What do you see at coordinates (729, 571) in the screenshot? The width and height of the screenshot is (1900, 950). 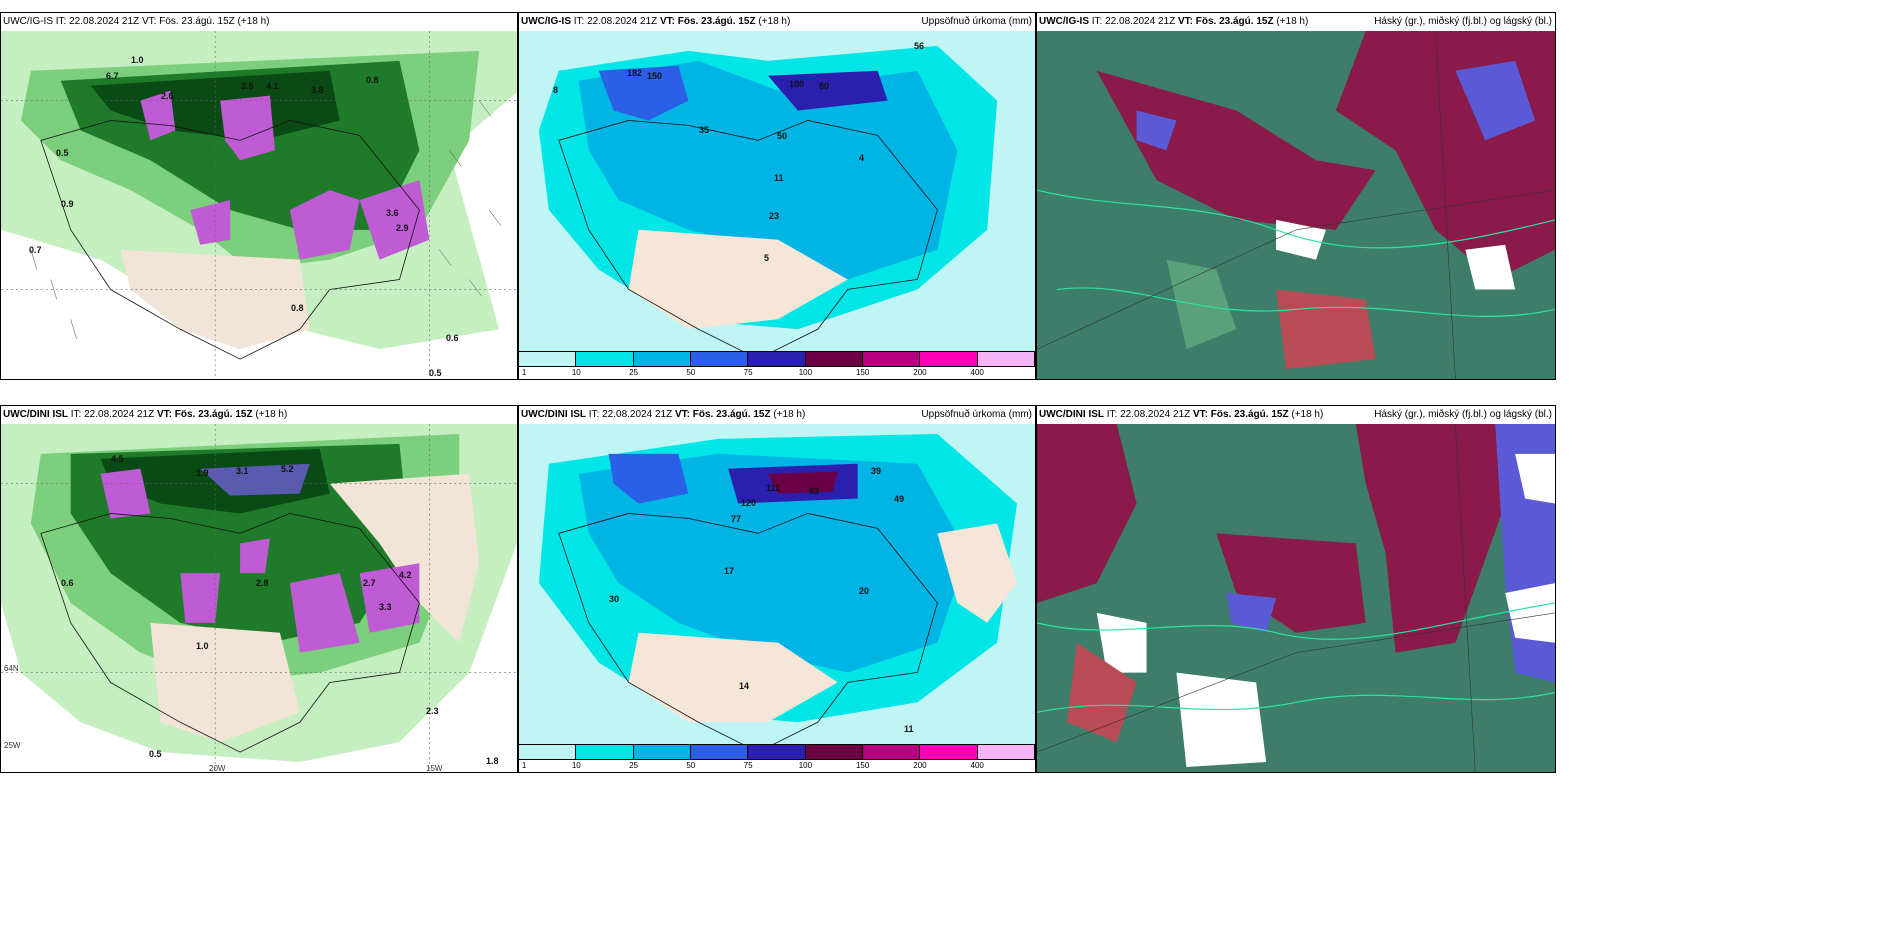 I see `precip-label: 17` at bounding box center [729, 571].